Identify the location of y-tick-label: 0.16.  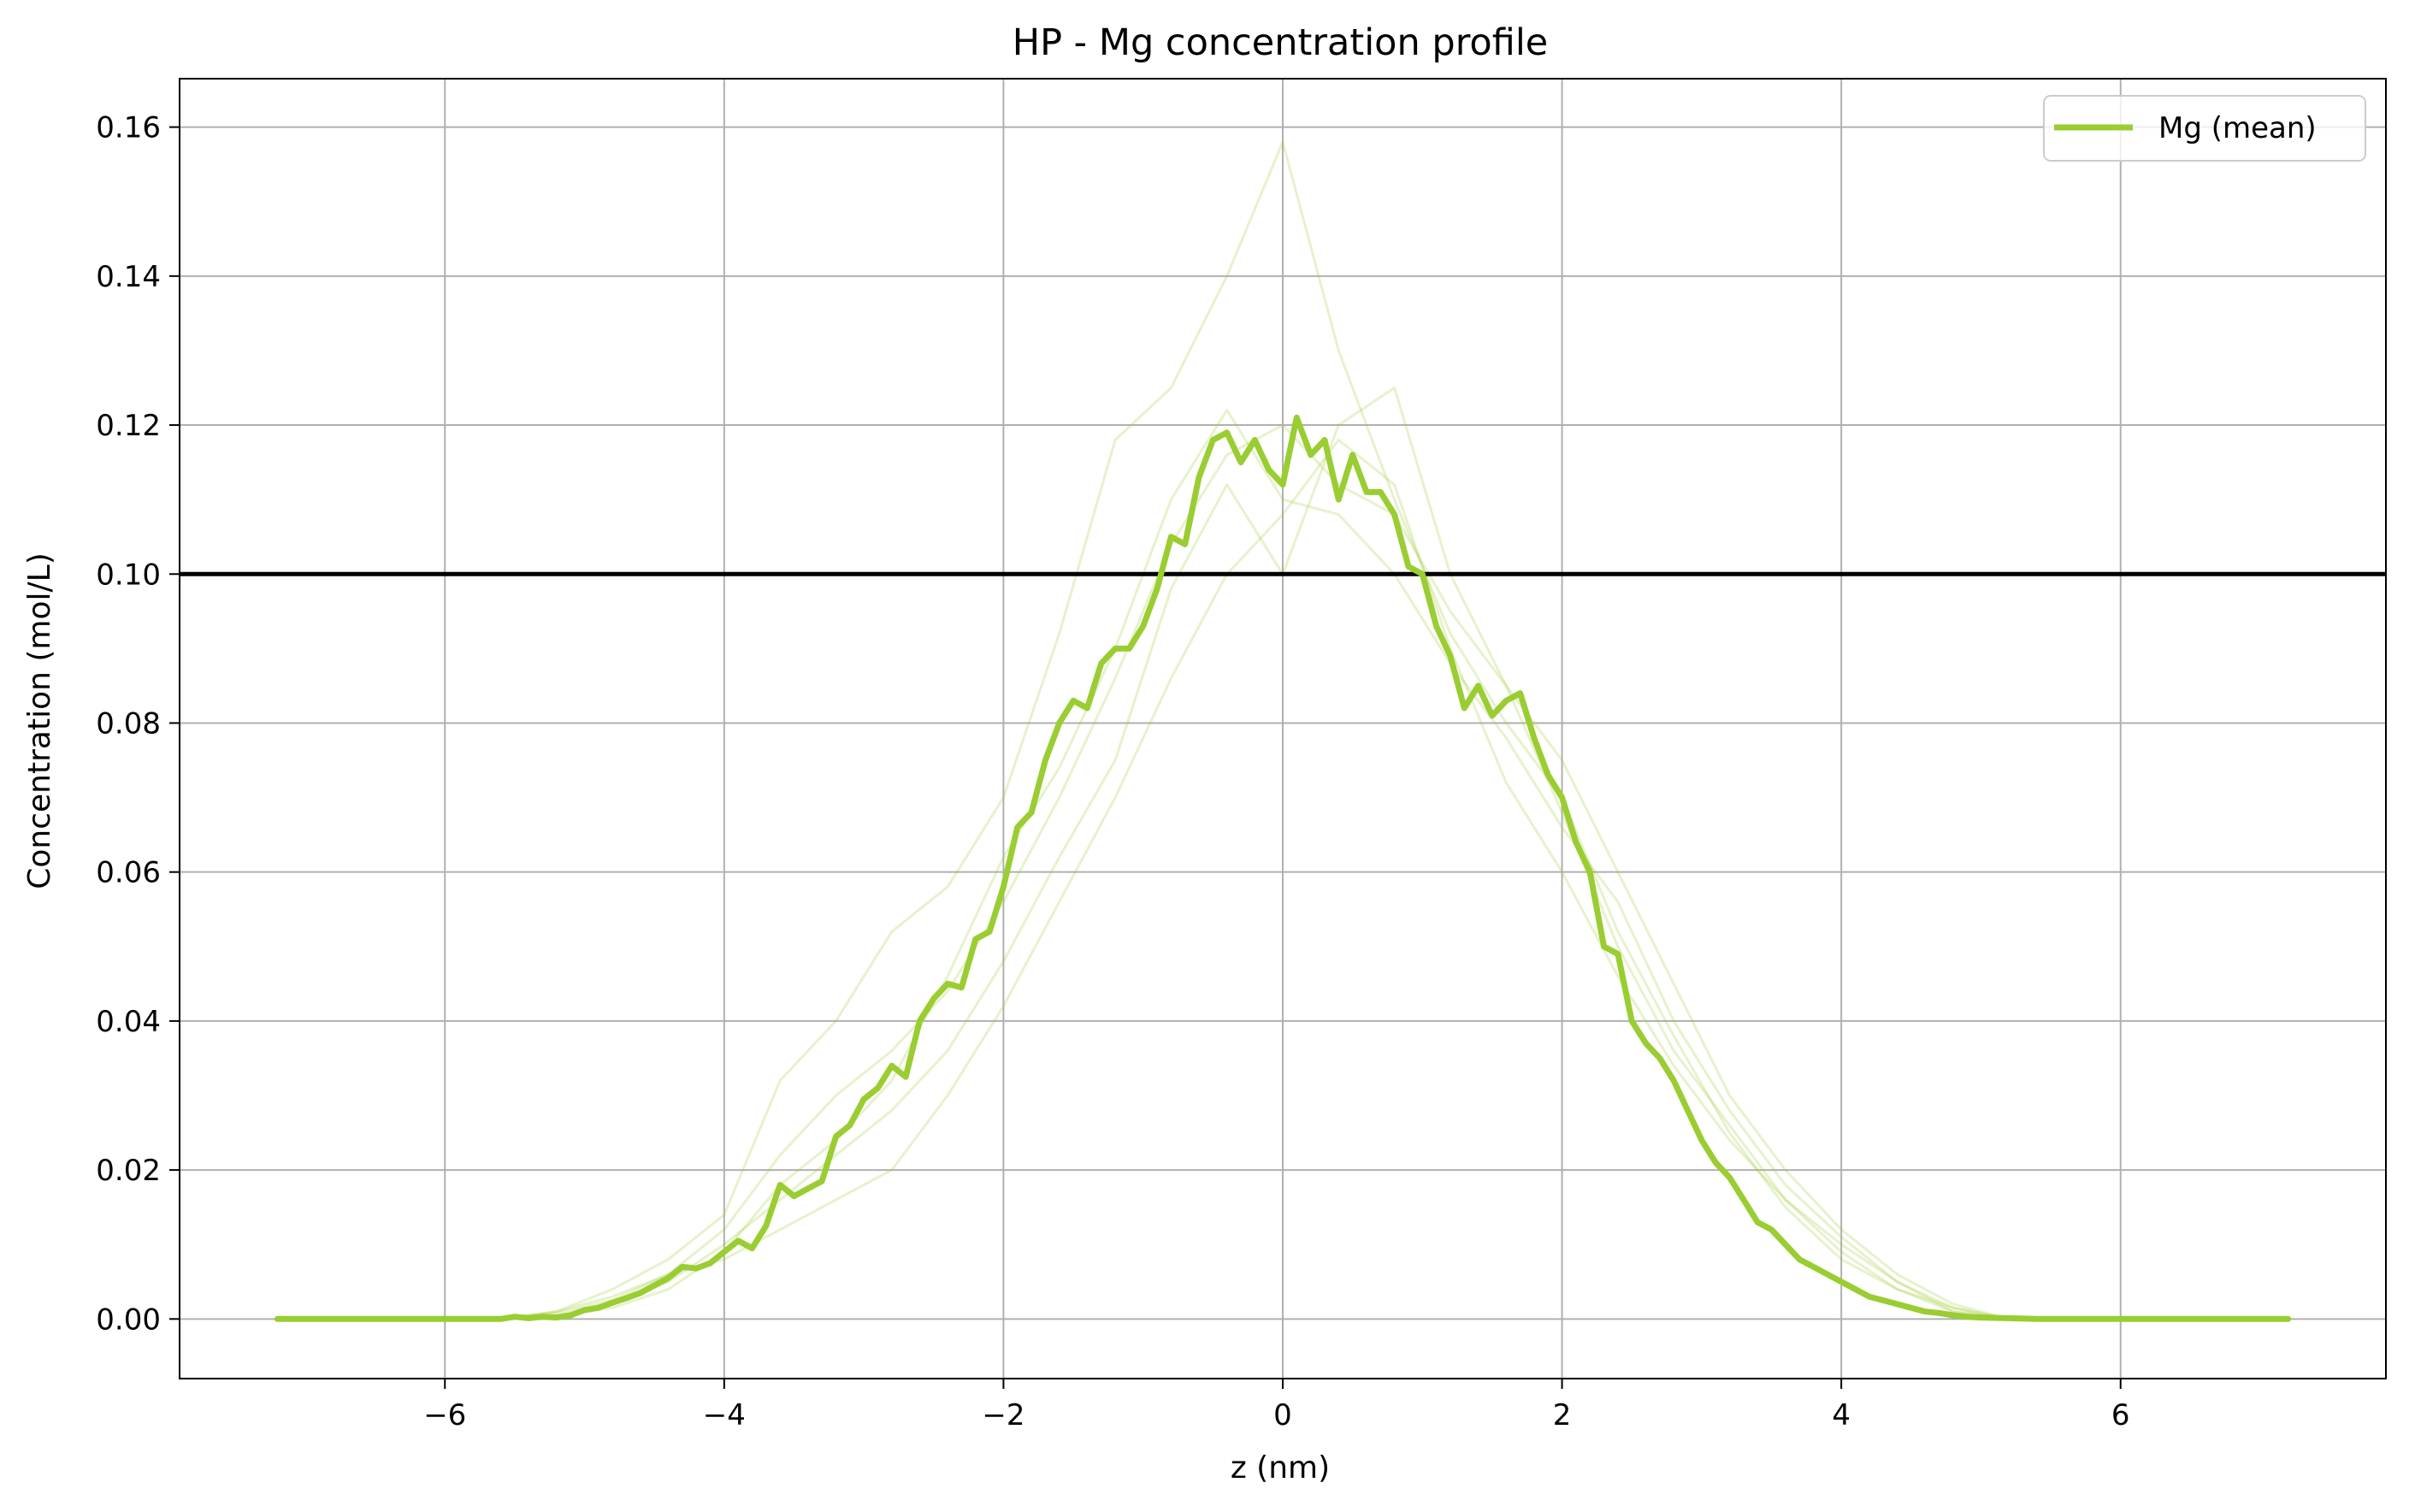
(128, 128).